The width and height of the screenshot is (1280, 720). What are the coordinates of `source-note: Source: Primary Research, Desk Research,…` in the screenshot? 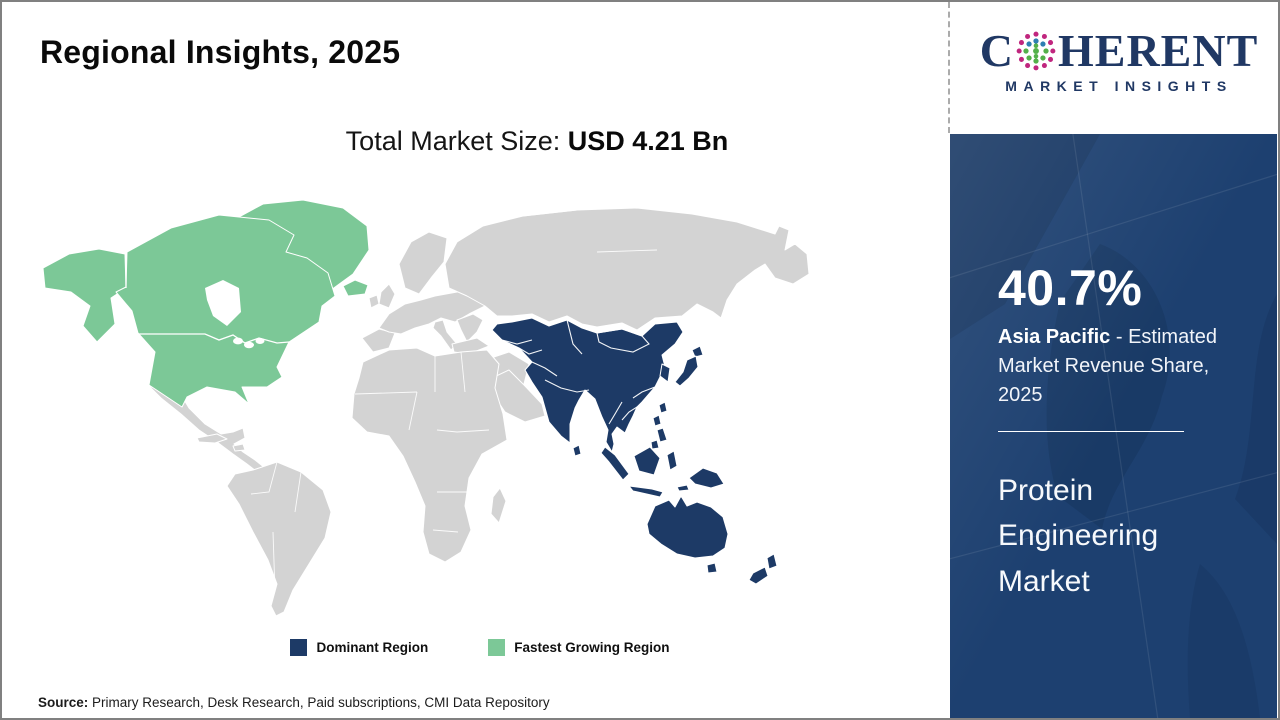 It's located at (294, 702).